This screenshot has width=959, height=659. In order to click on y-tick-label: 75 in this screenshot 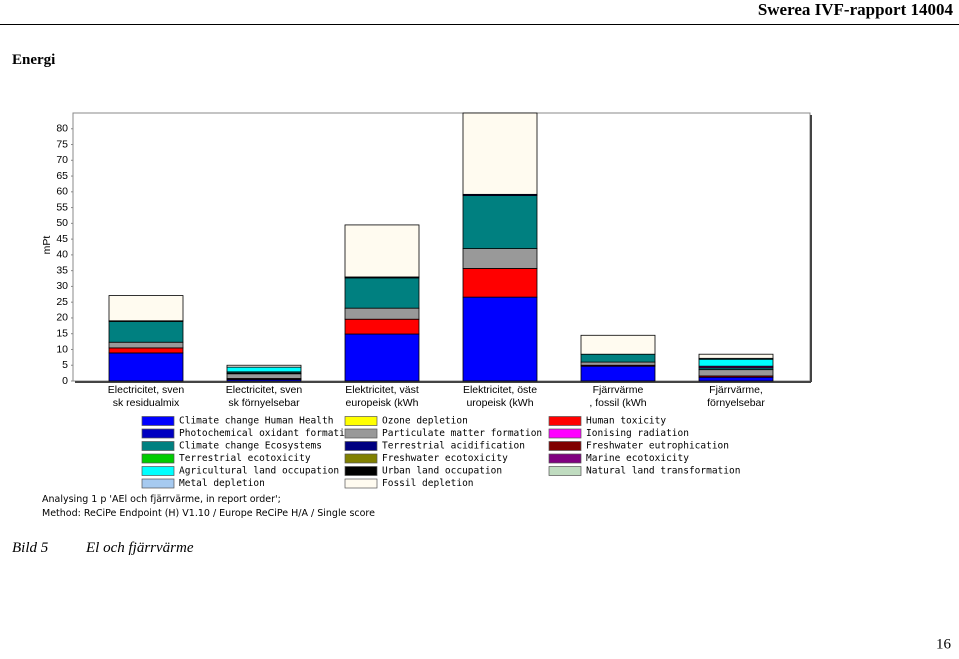, I will do `click(62, 144)`.